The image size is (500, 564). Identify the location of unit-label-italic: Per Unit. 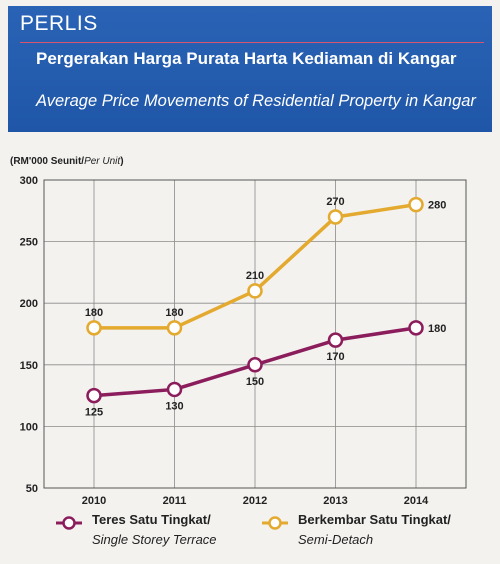
(102, 161).